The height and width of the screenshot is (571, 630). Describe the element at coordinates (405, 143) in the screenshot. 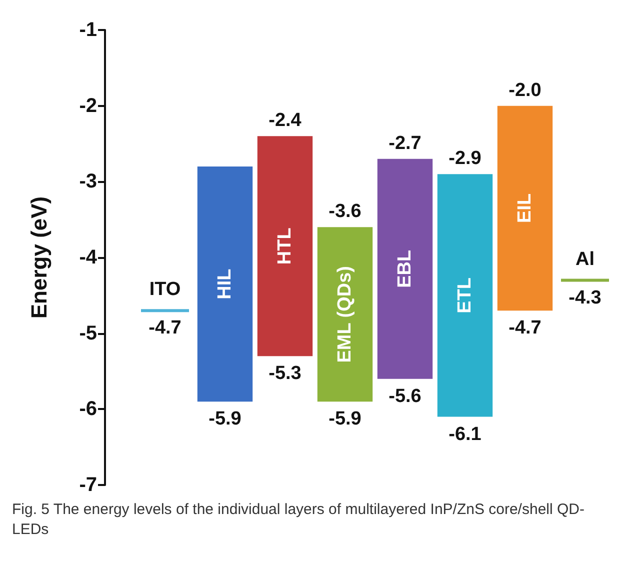

I see `annotation: -2.7` at that location.